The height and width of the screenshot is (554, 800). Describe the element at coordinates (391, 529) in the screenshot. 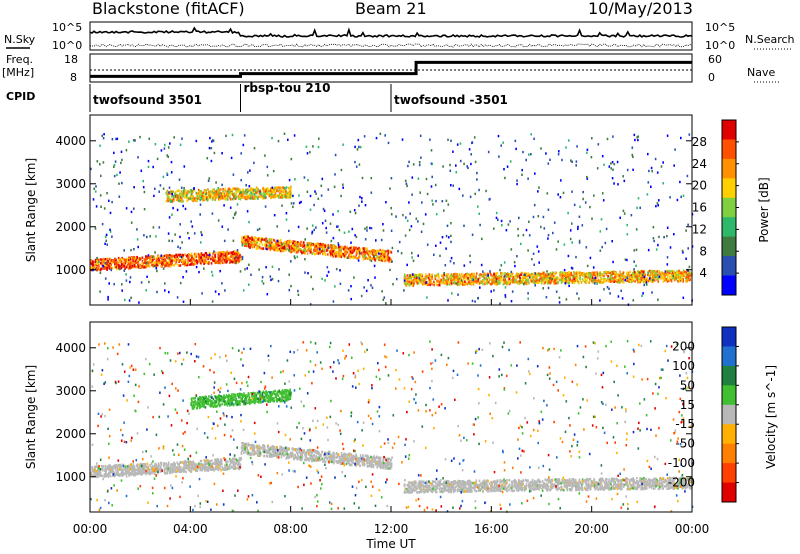

I see `time-tick-label: 12:00` at that location.